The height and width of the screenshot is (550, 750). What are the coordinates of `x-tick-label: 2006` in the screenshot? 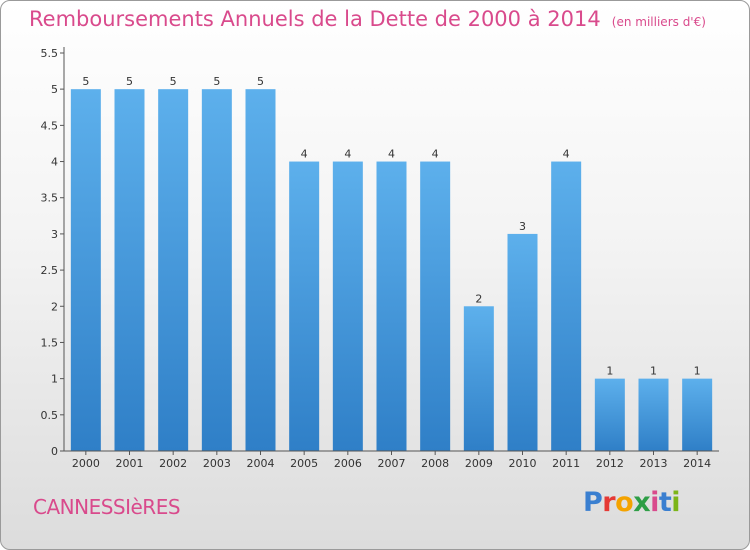 It's located at (348, 463).